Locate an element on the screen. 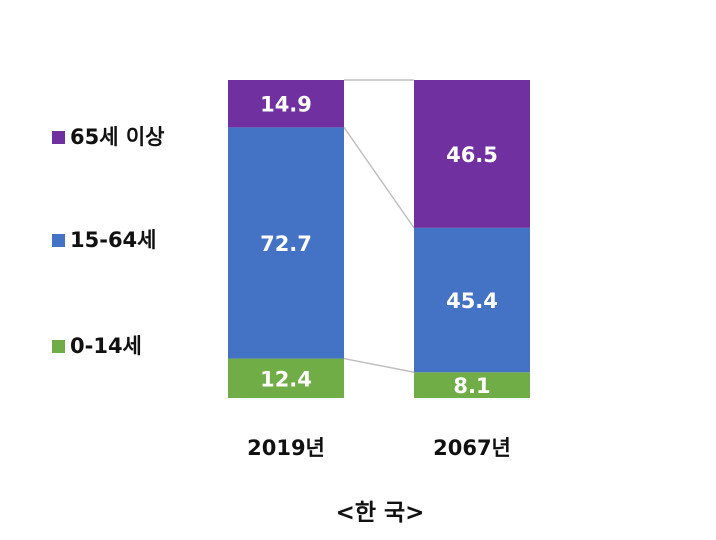 This screenshot has height=540, width=716. data-label: 46.5 is located at coordinates (472, 155).